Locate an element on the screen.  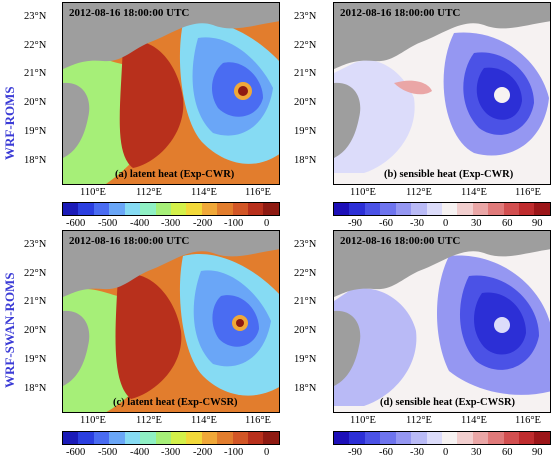
sensible-colorbar-top is located at coordinates (442, 209).